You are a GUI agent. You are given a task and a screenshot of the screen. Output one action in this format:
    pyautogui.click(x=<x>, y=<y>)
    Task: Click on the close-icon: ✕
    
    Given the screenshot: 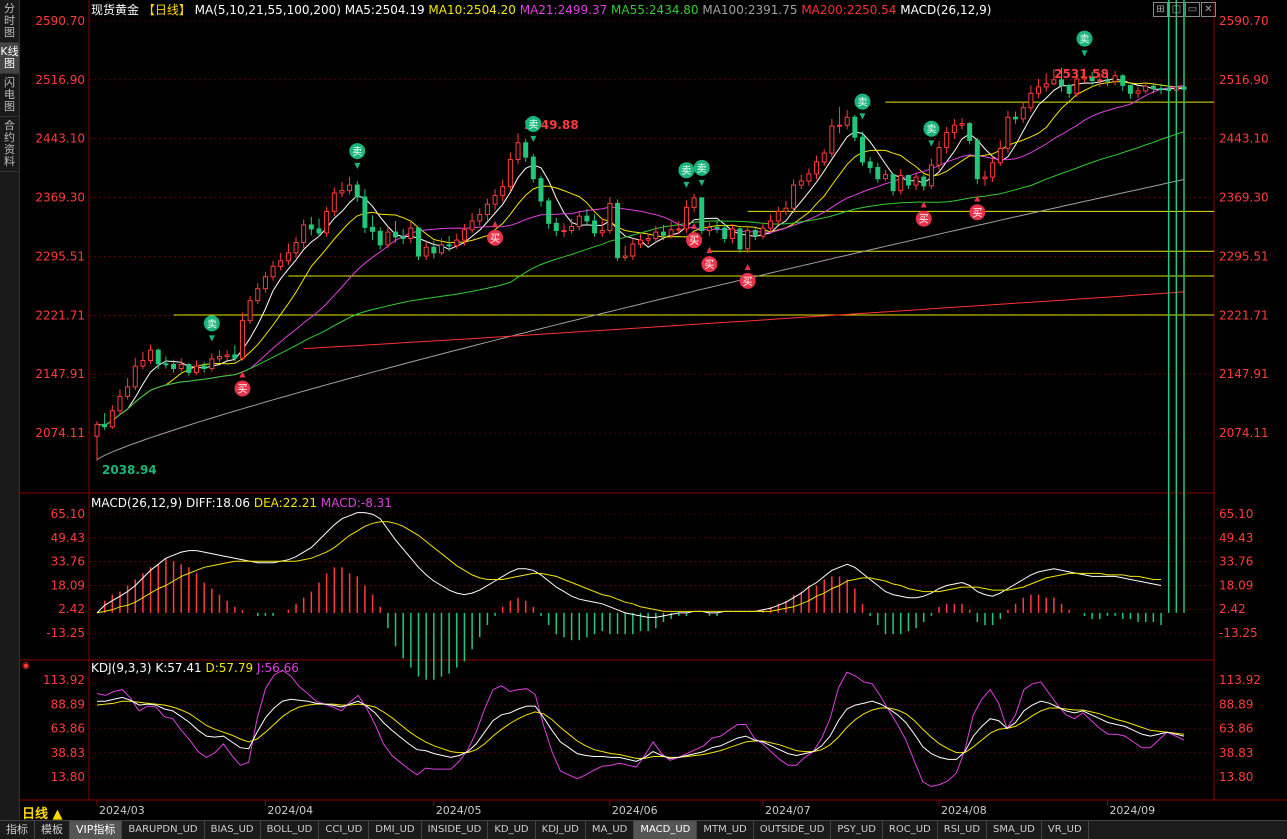 What is the action you would take?
    pyautogui.click(x=1208, y=9)
    